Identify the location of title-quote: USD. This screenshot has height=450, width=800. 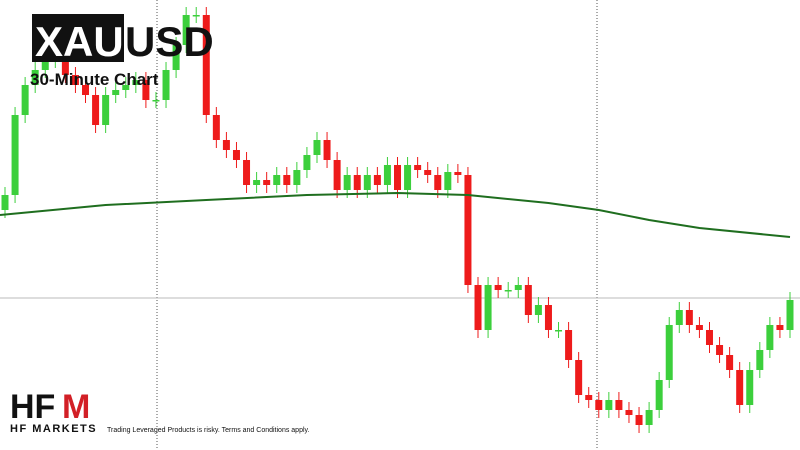
(169, 41).